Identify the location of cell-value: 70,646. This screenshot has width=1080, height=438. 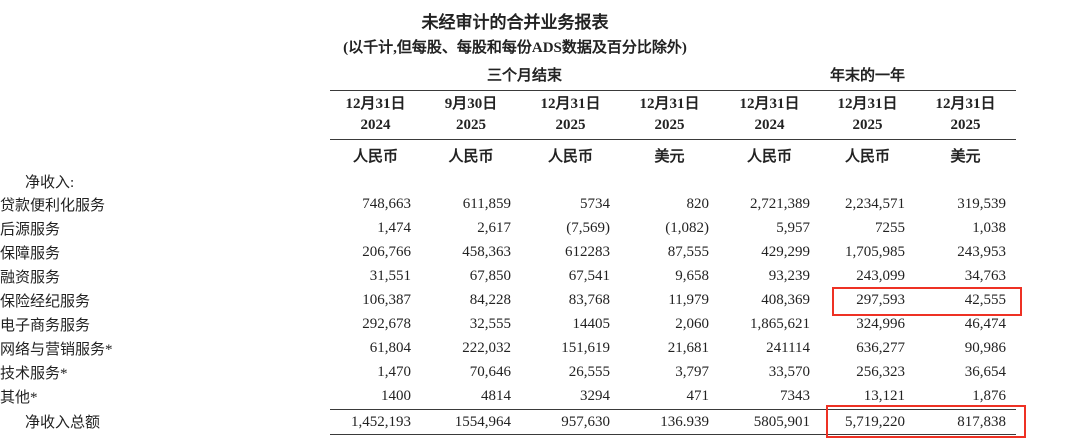
(490, 371).